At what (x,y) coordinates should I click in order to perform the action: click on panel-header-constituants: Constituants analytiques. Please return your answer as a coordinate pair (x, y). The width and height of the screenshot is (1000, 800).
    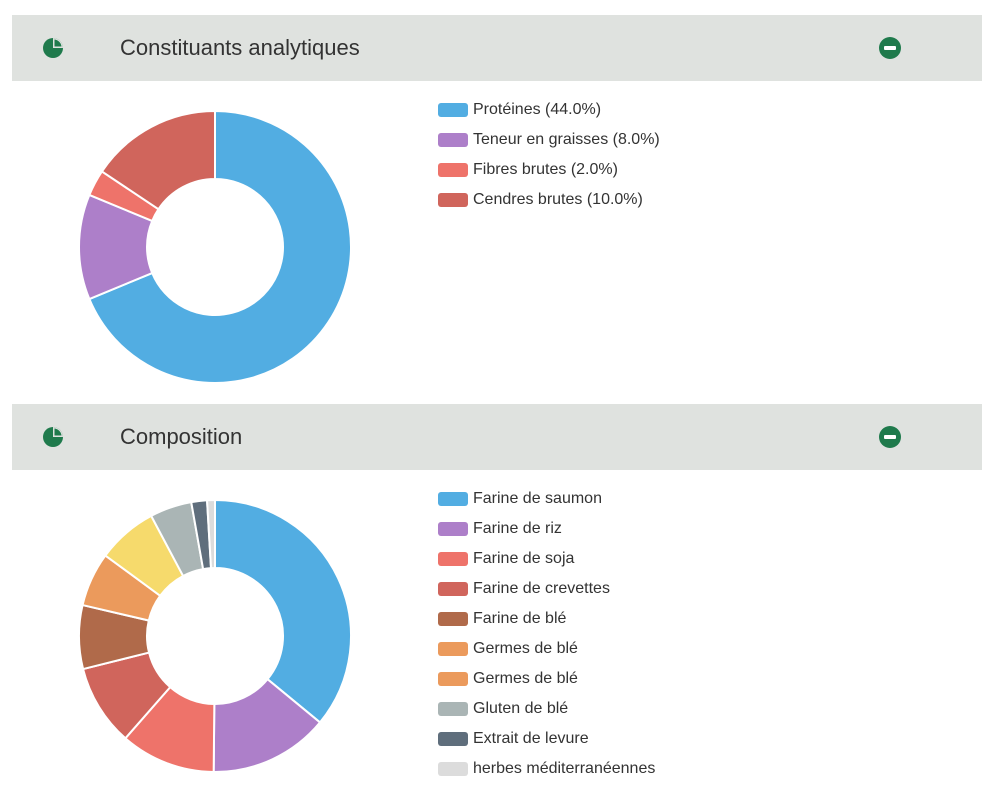
    Looking at the image, I should click on (497, 48).